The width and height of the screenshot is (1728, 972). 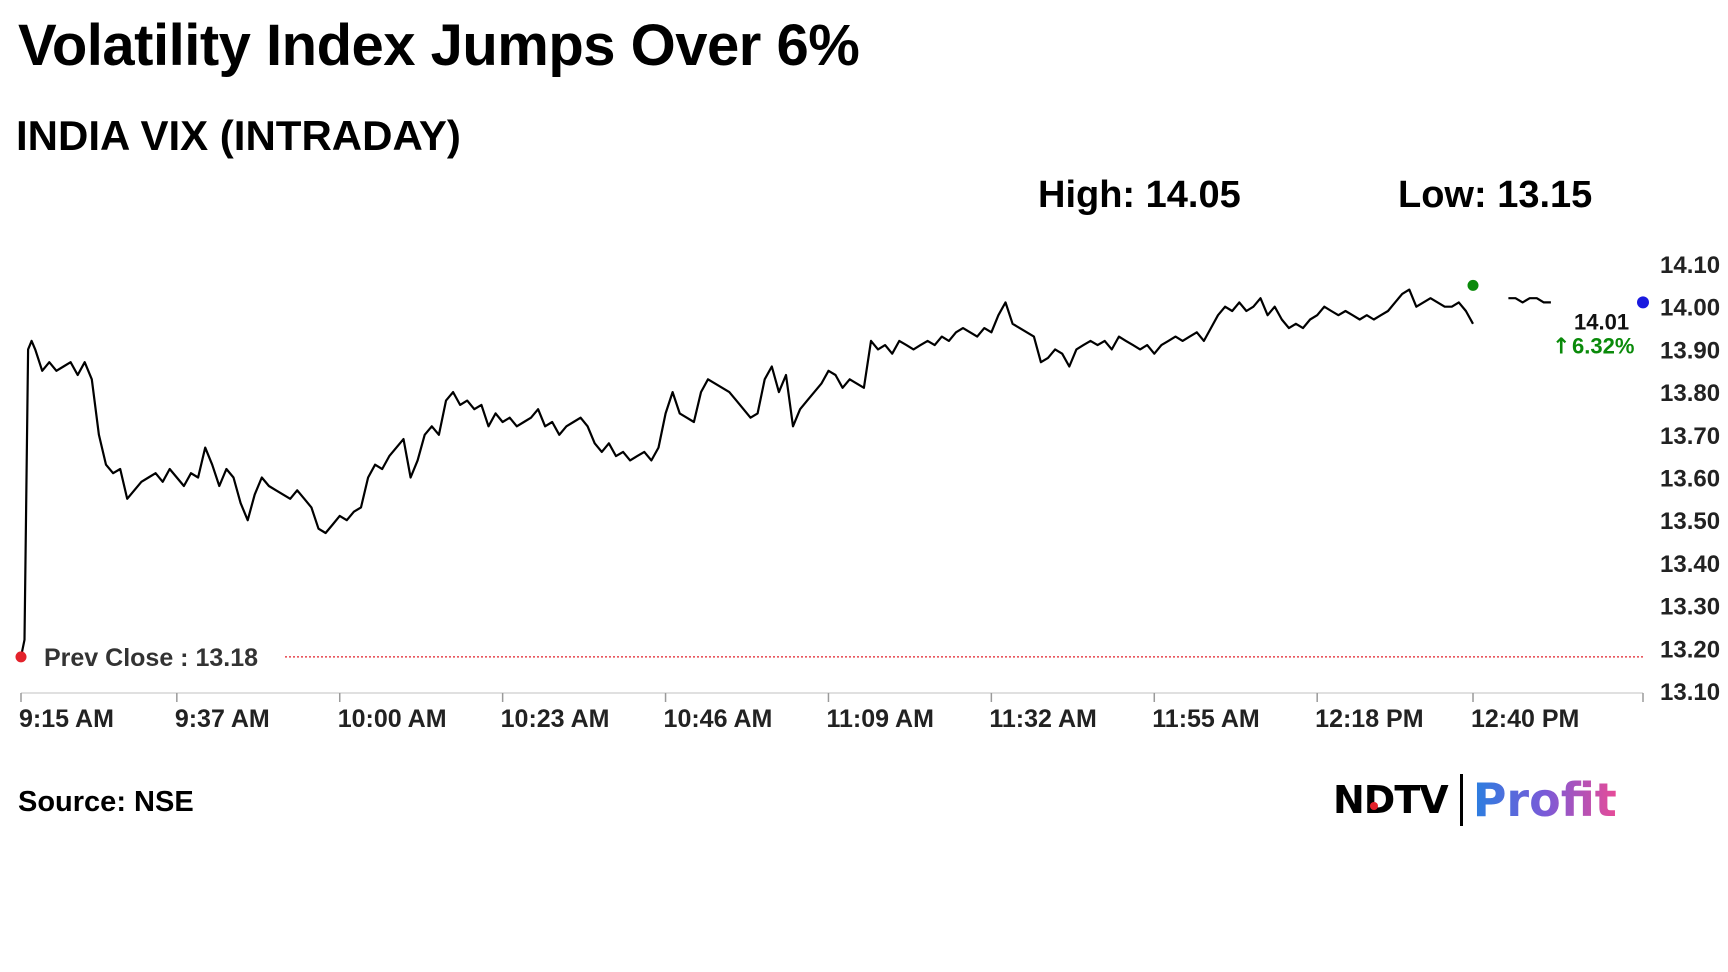 What do you see at coordinates (1690, 479) in the screenshot?
I see `y-tick-label: 13.60` at bounding box center [1690, 479].